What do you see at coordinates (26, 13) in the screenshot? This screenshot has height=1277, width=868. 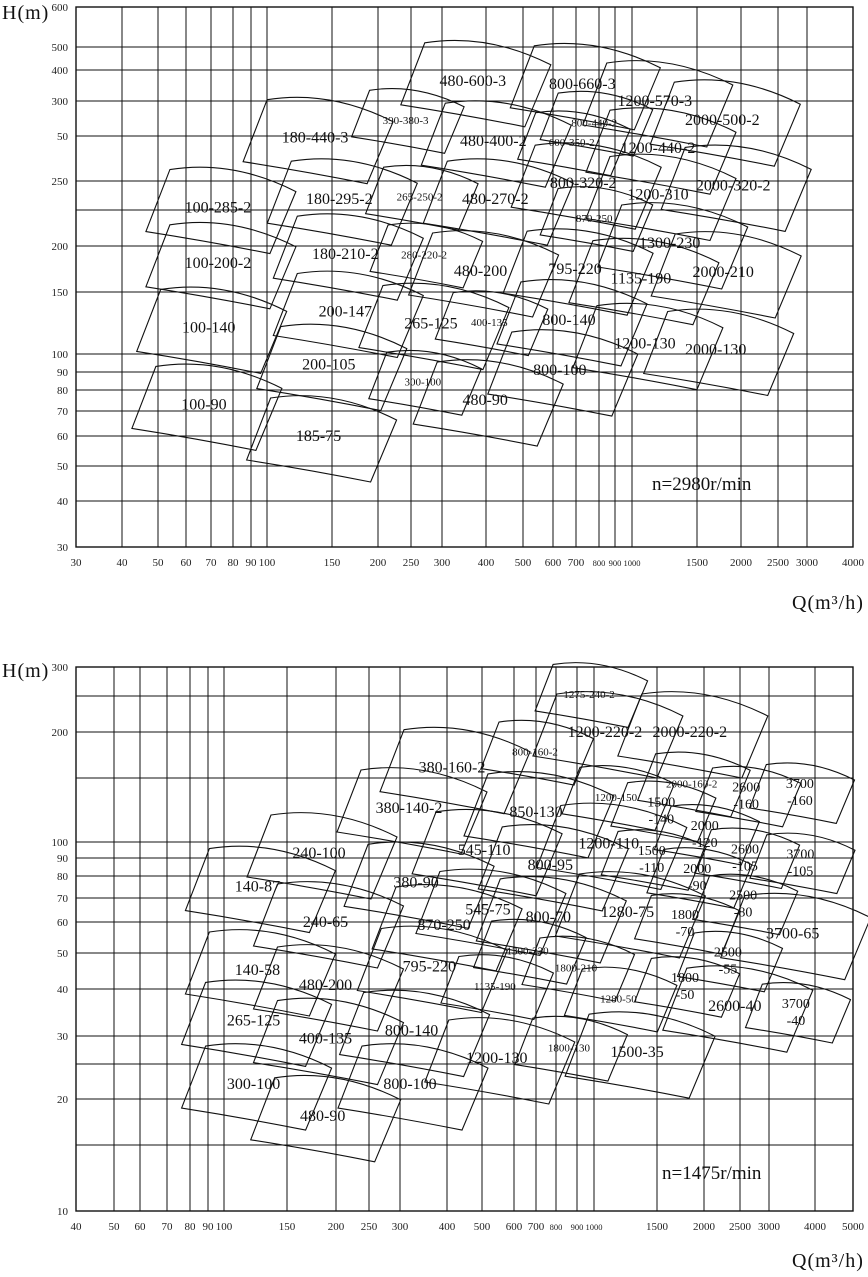 I see `y-axis-title-top: H(m)` at bounding box center [26, 13].